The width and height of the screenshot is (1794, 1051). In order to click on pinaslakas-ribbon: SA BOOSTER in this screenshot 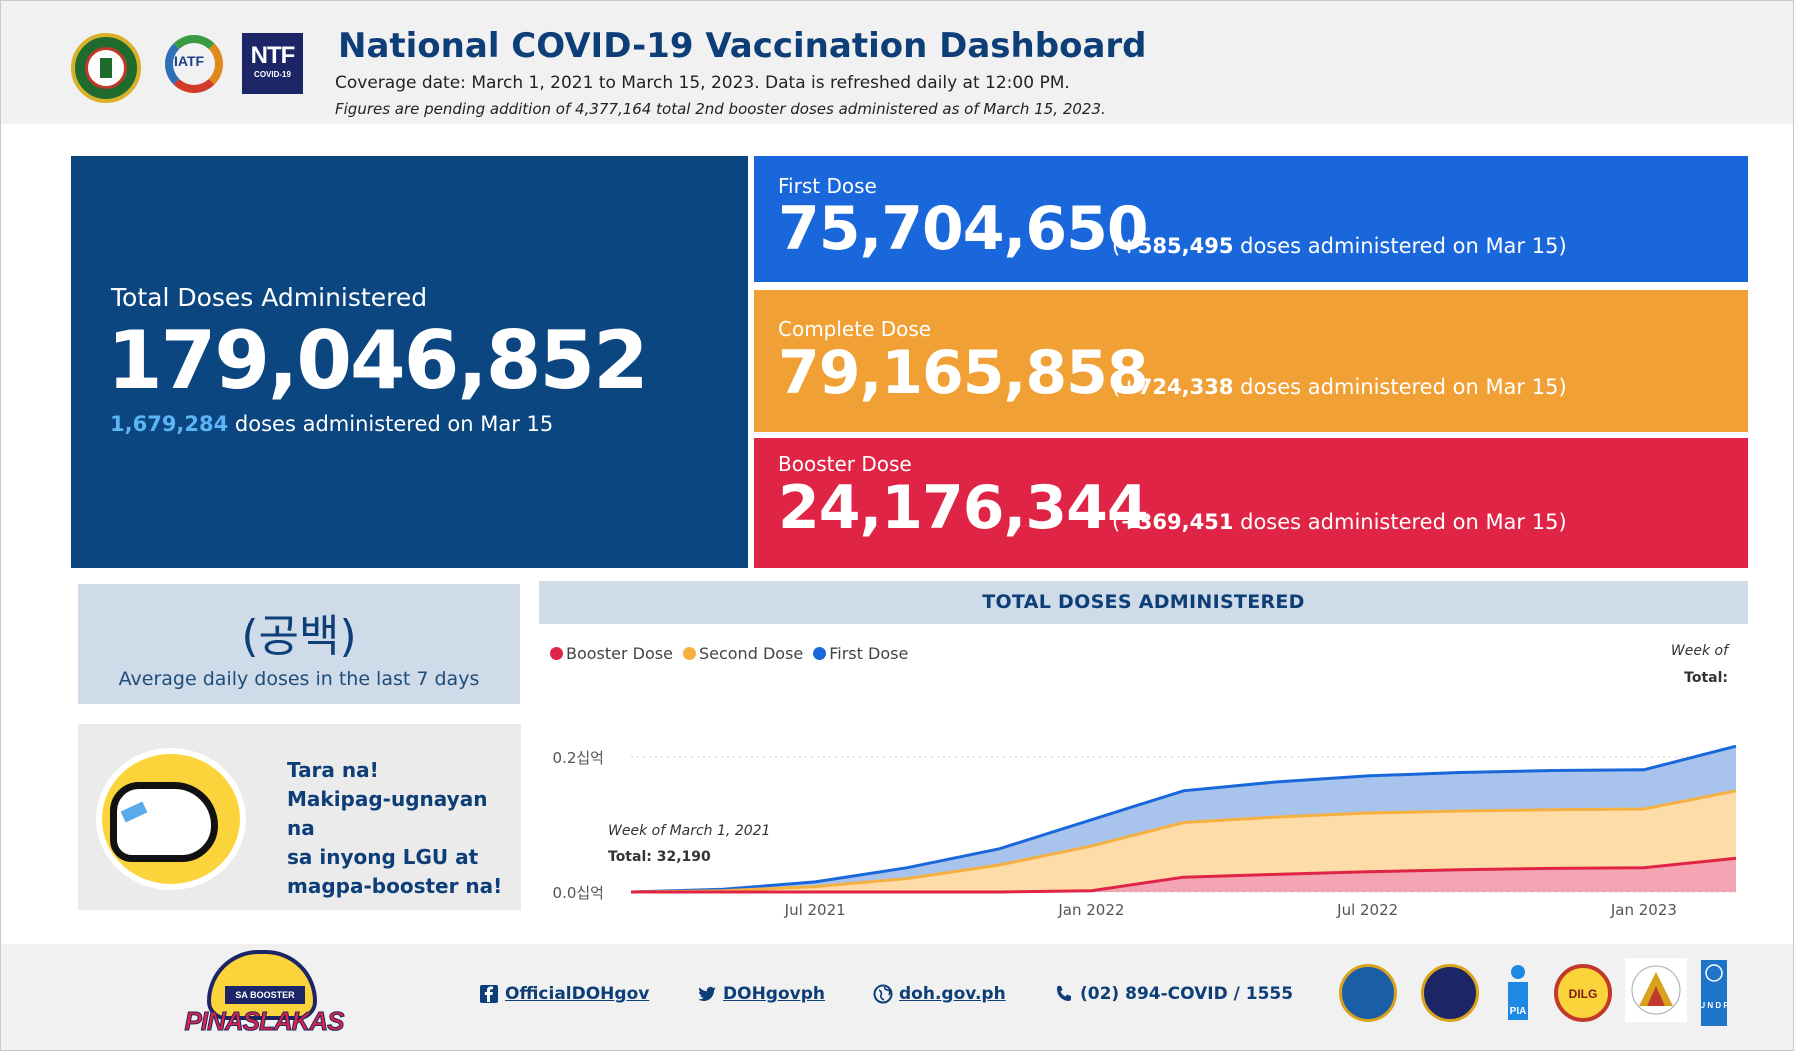, I will do `click(265, 995)`.